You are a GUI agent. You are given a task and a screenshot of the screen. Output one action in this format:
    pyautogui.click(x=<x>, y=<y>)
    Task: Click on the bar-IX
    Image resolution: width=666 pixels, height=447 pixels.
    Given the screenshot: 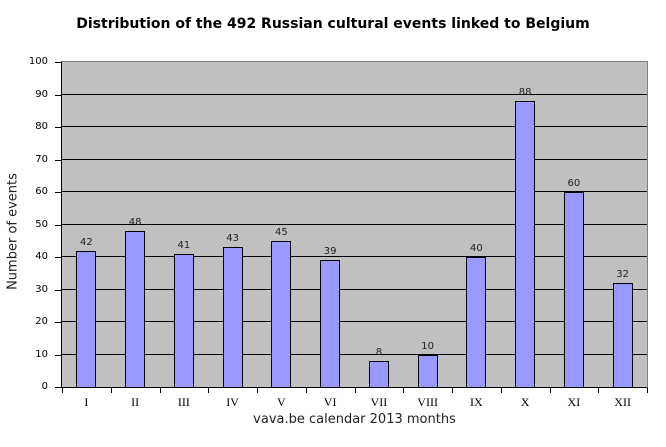 What is the action you would take?
    pyautogui.click(x=476, y=322)
    